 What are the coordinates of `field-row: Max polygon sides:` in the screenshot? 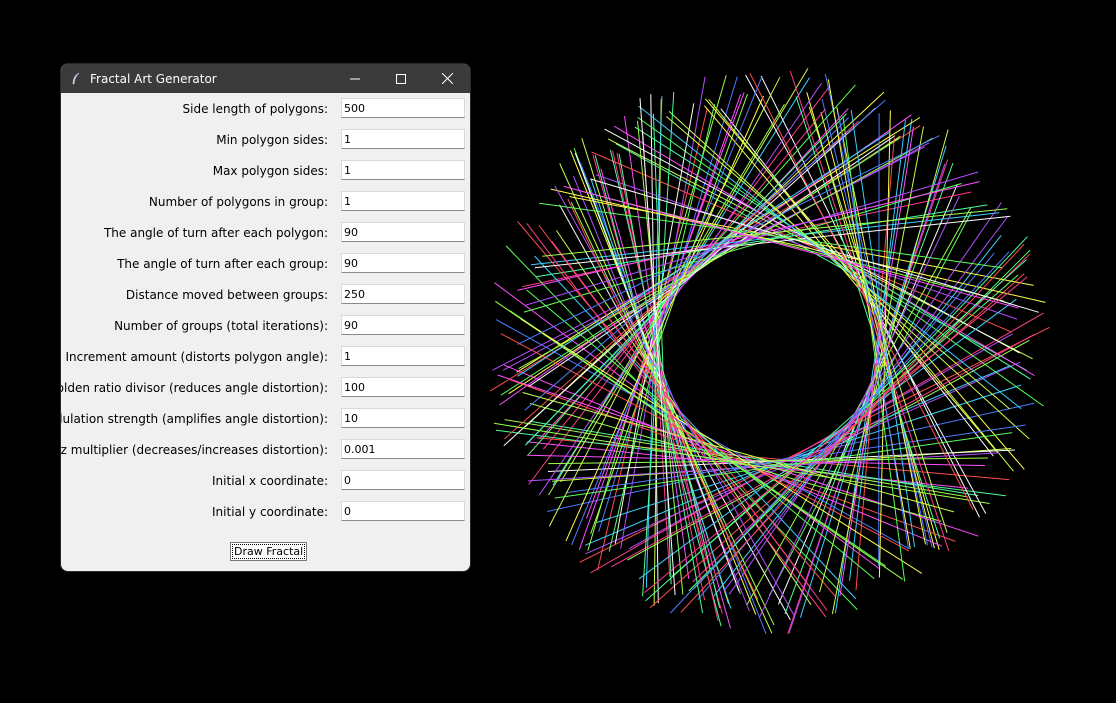 It's located at (265, 175).